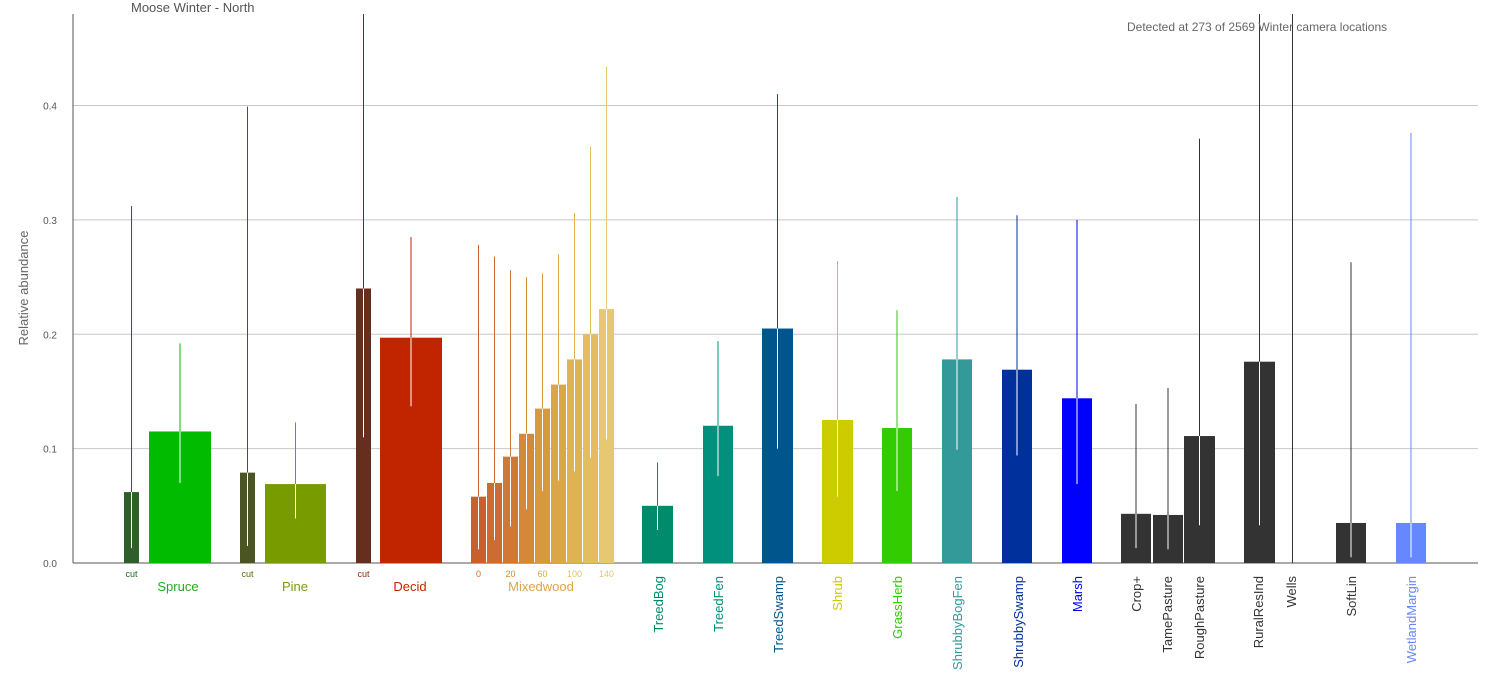 The image size is (1500, 700). What do you see at coordinates (1351, 596) in the screenshot?
I see `category-label: SoftLin` at bounding box center [1351, 596].